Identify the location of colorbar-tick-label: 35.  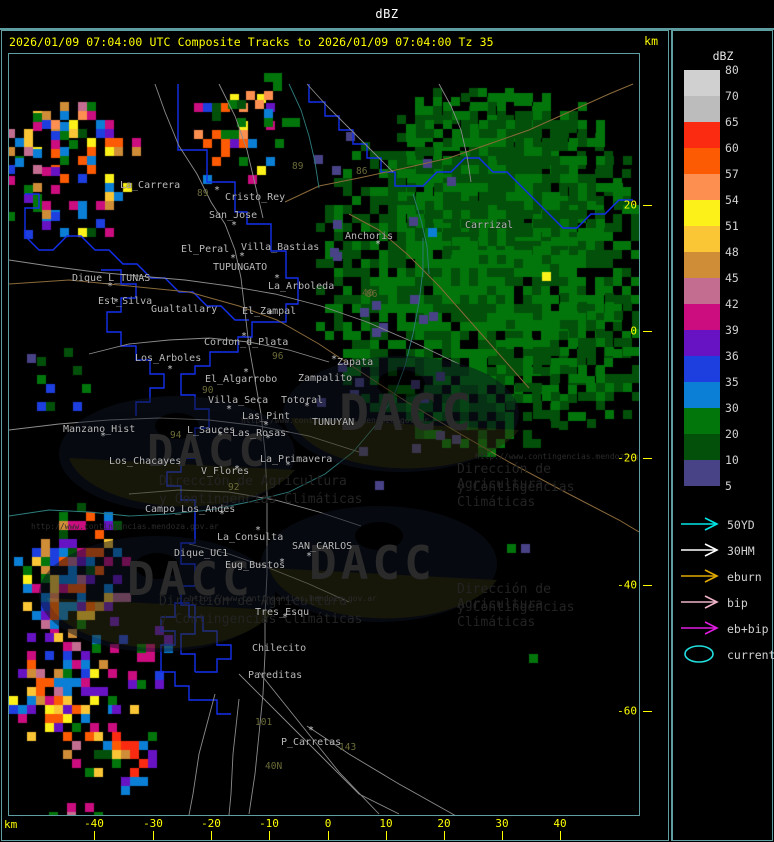
(732, 382).